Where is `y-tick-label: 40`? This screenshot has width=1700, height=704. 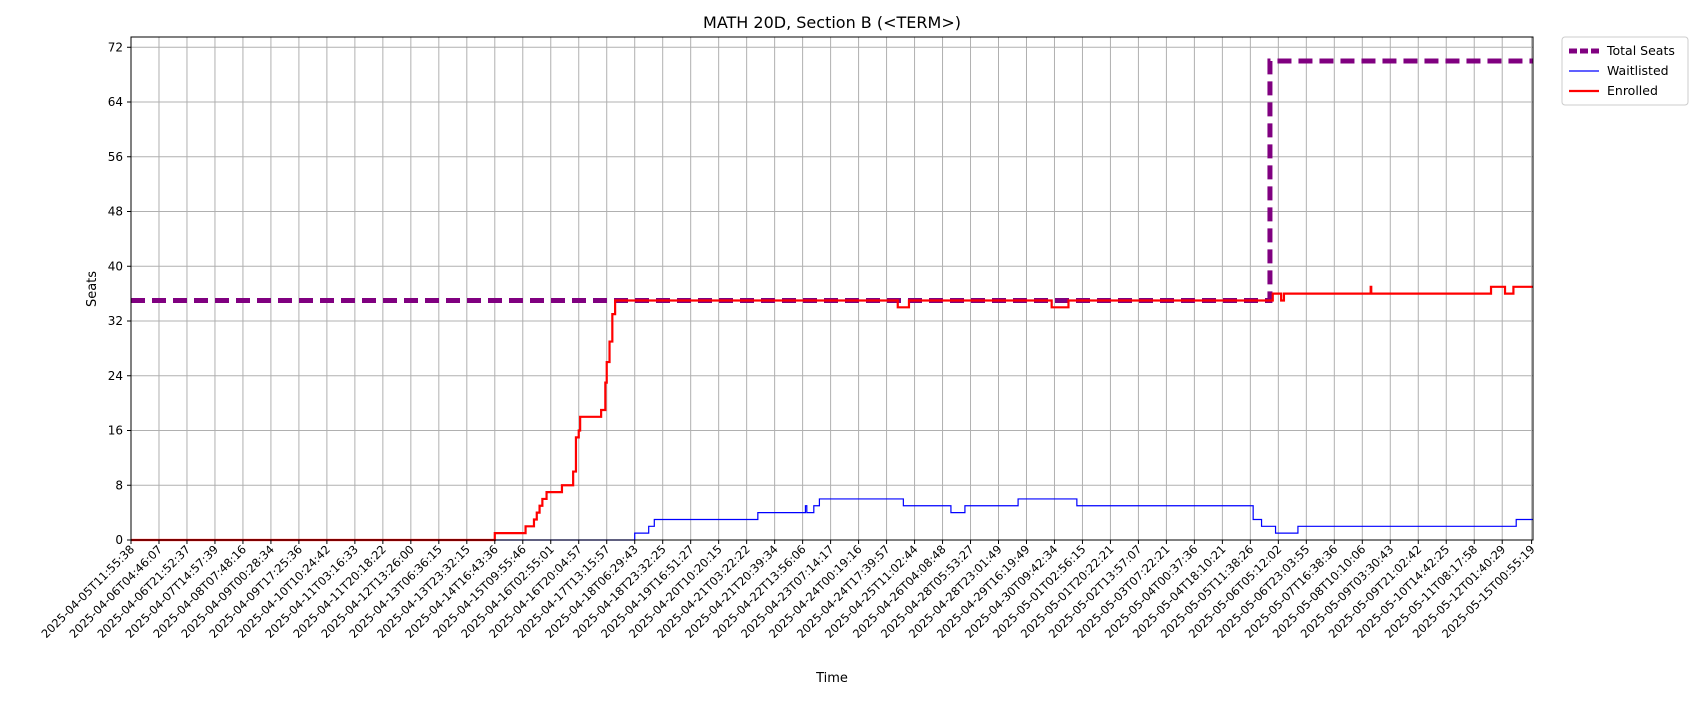
y-tick-label: 40 is located at coordinates (115, 266).